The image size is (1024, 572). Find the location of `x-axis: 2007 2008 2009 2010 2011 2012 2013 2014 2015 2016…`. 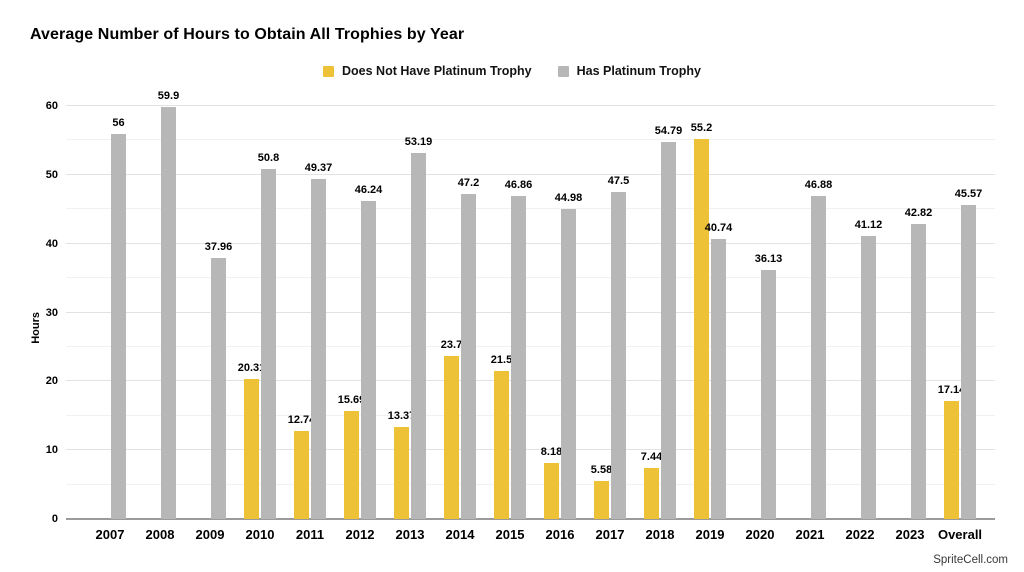

x-axis: 2007 2008 2009 2010 2011 2012 2013 2014 2015 2016… is located at coordinates (530, 538).